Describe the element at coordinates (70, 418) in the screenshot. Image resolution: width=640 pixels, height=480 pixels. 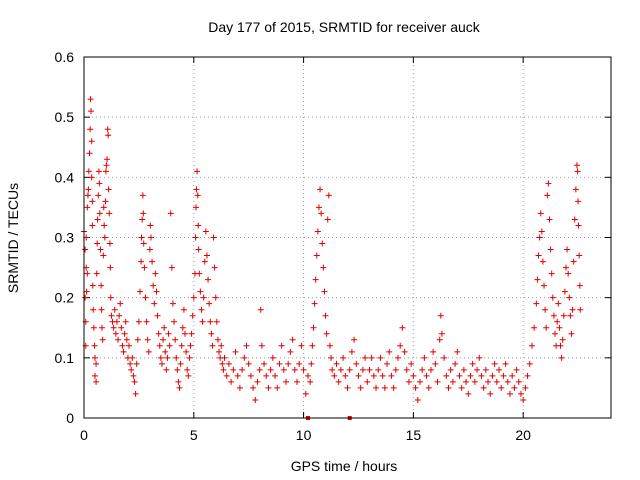
I see `y-tick-label: 0` at that location.